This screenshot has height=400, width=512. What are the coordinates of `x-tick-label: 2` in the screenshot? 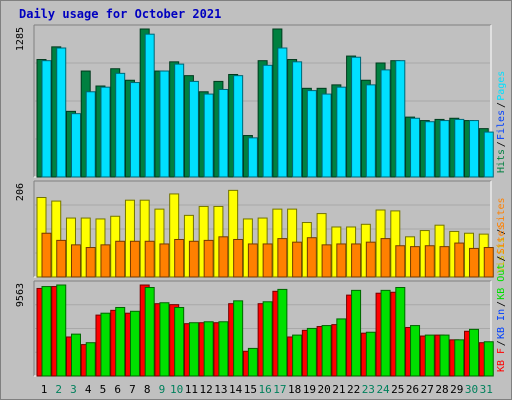 It's located at (58, 389).